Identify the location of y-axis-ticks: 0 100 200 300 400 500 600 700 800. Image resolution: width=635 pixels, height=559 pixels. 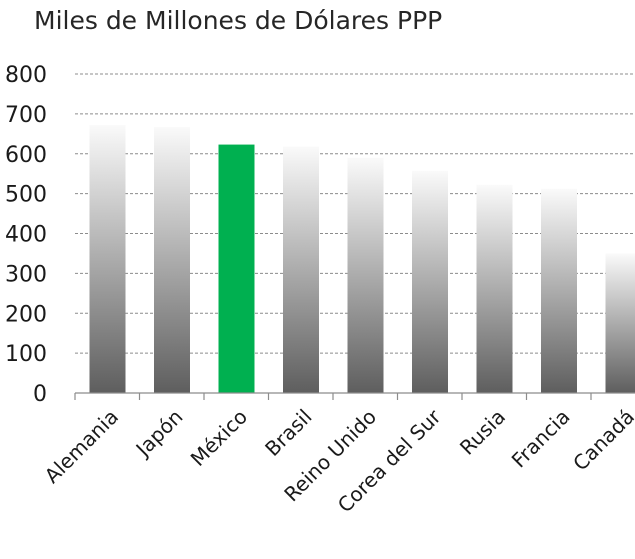
(26, 235).